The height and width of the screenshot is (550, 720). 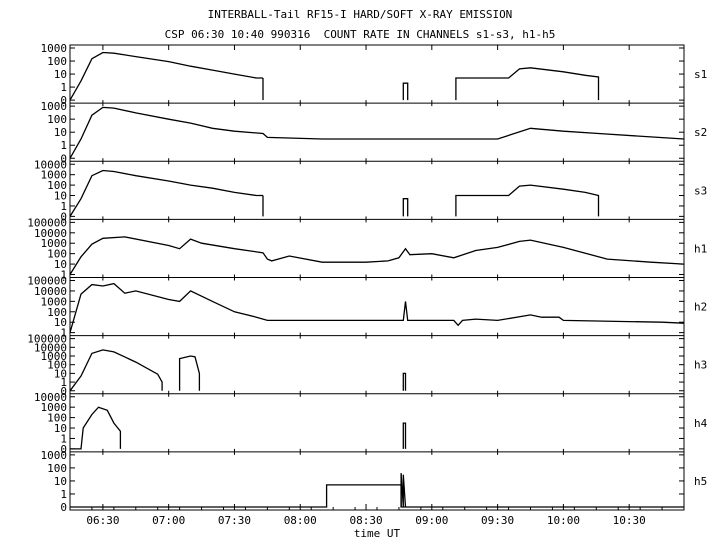 What do you see at coordinates (700, 481) in the screenshot?
I see `panel-label-h5: h5` at bounding box center [700, 481].